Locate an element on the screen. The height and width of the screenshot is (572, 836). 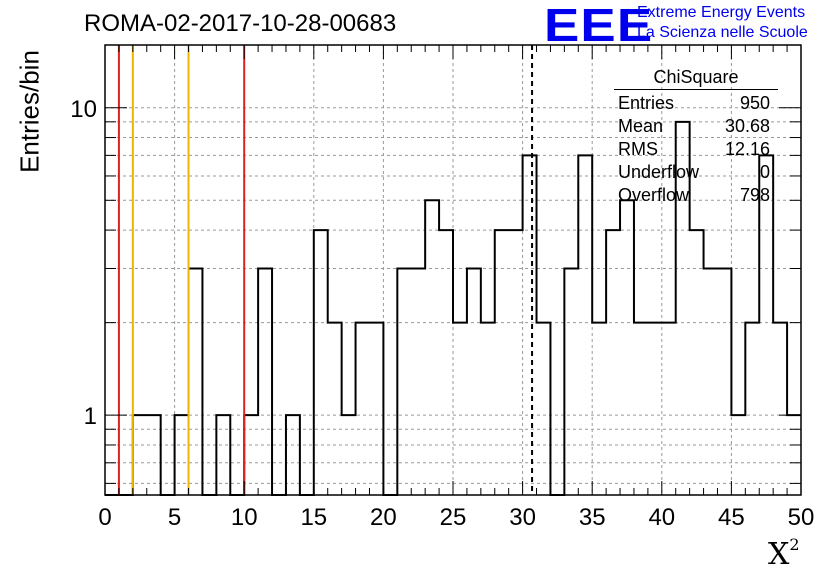
x-tick-label: 30 is located at coordinates (522, 517).